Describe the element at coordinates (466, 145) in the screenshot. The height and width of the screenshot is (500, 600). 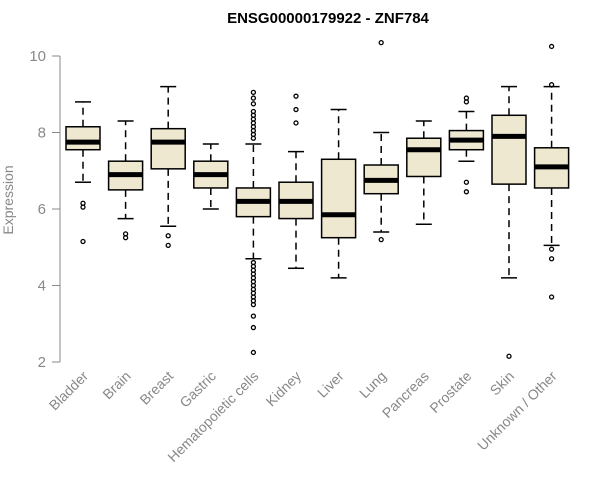
I see `box-prostate` at that location.